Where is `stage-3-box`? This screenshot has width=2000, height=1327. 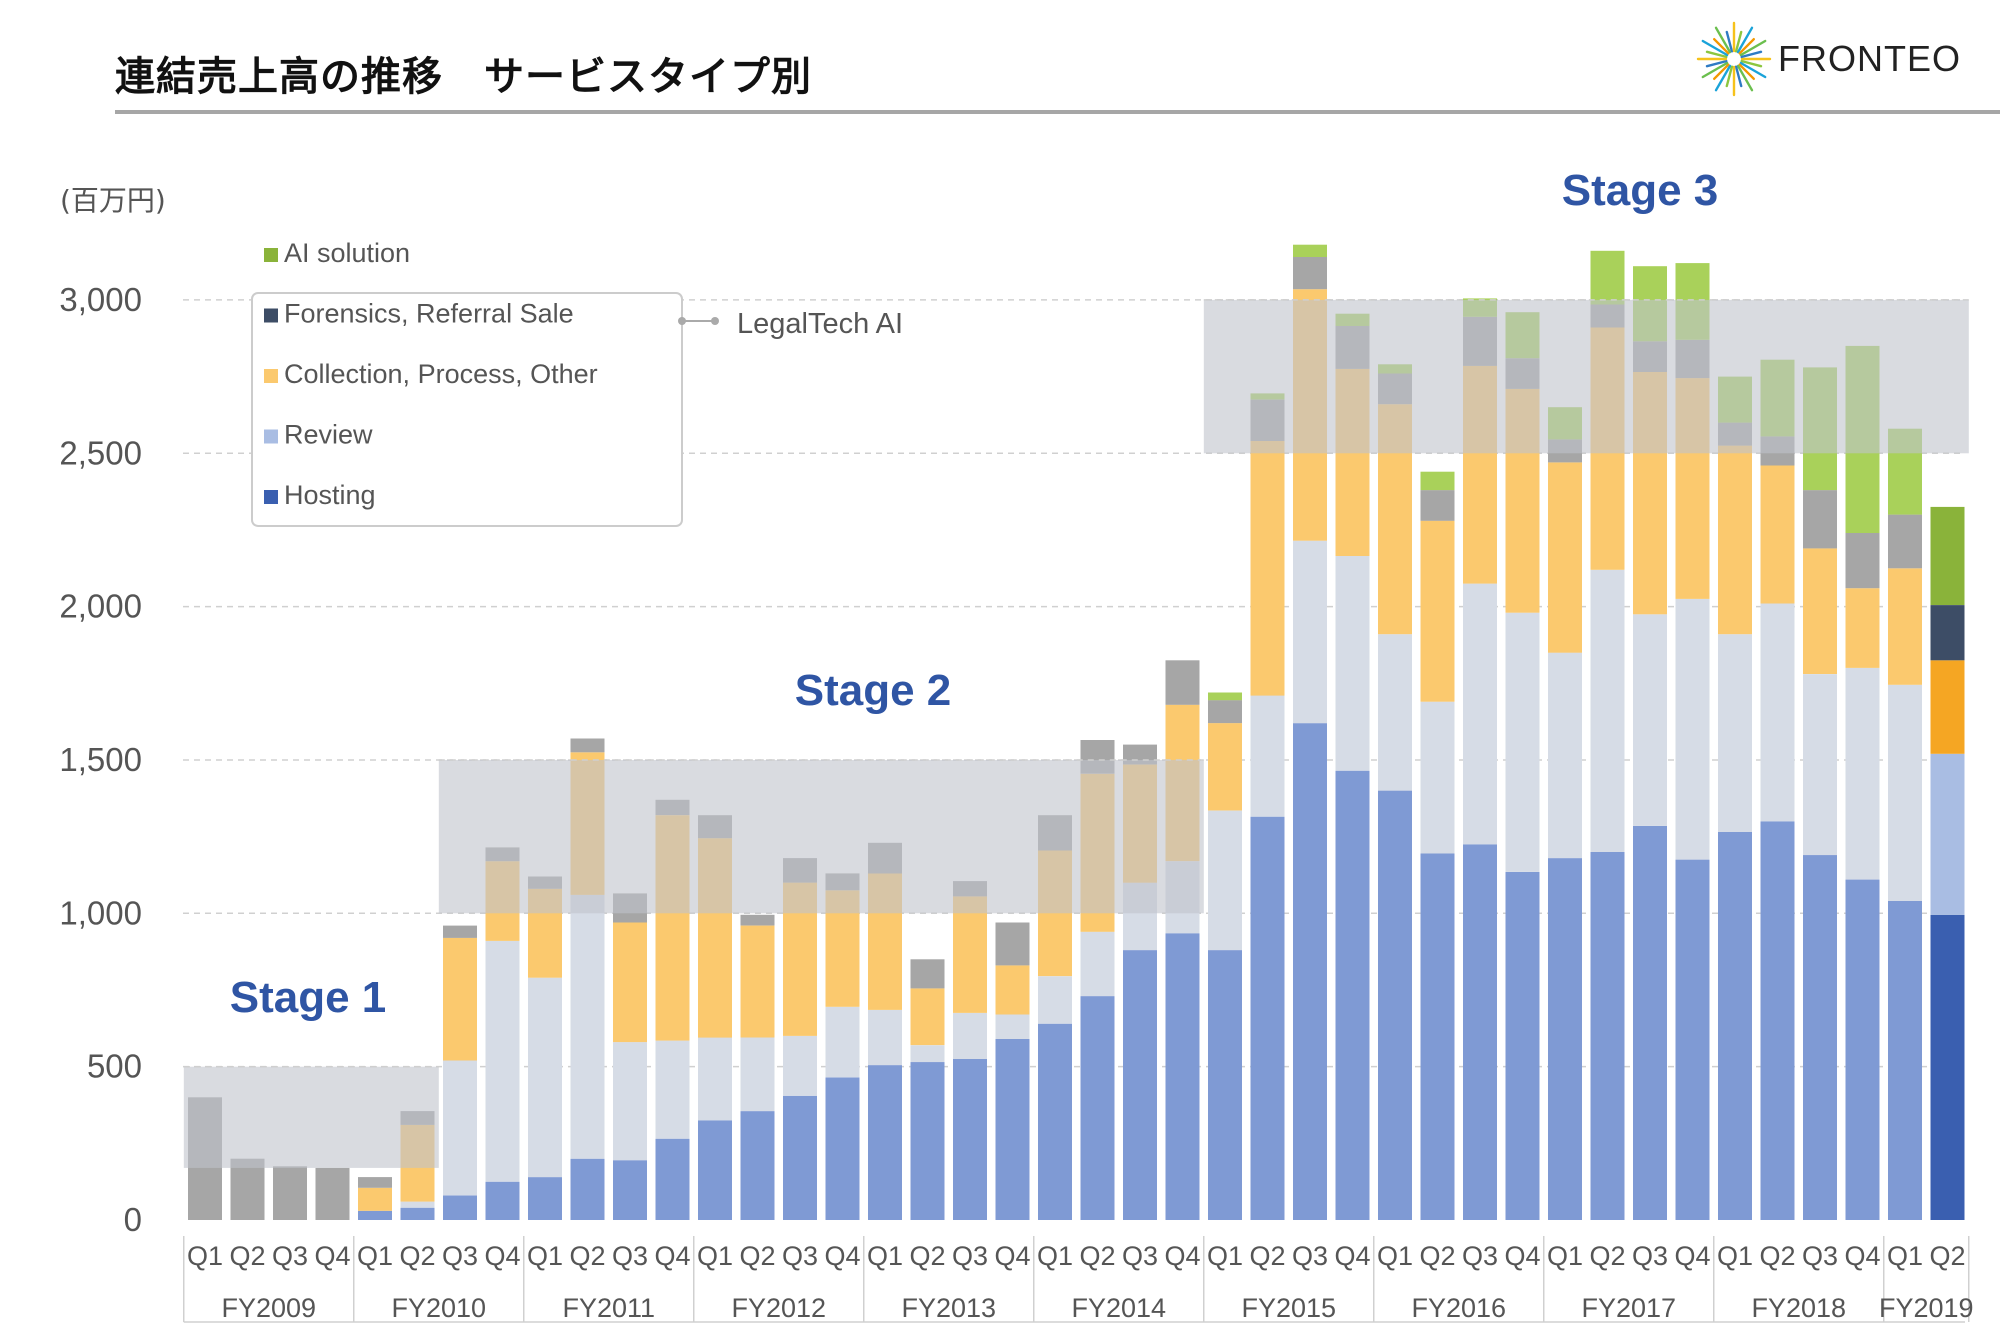 stage-3-box is located at coordinates (1586, 376).